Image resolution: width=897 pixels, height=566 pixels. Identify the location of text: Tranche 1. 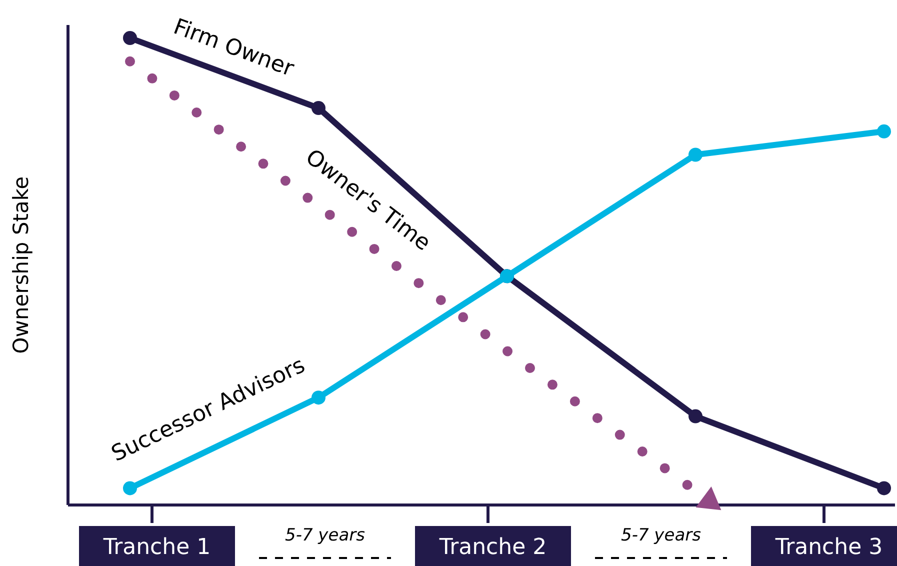
(156, 547).